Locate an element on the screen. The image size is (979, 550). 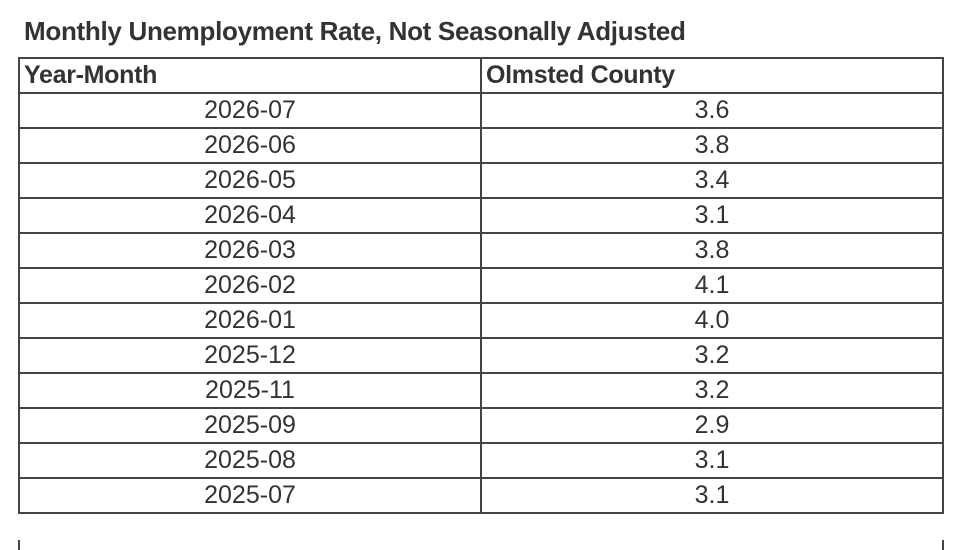
table-row: 2025-11 3.2 is located at coordinates (481, 390).